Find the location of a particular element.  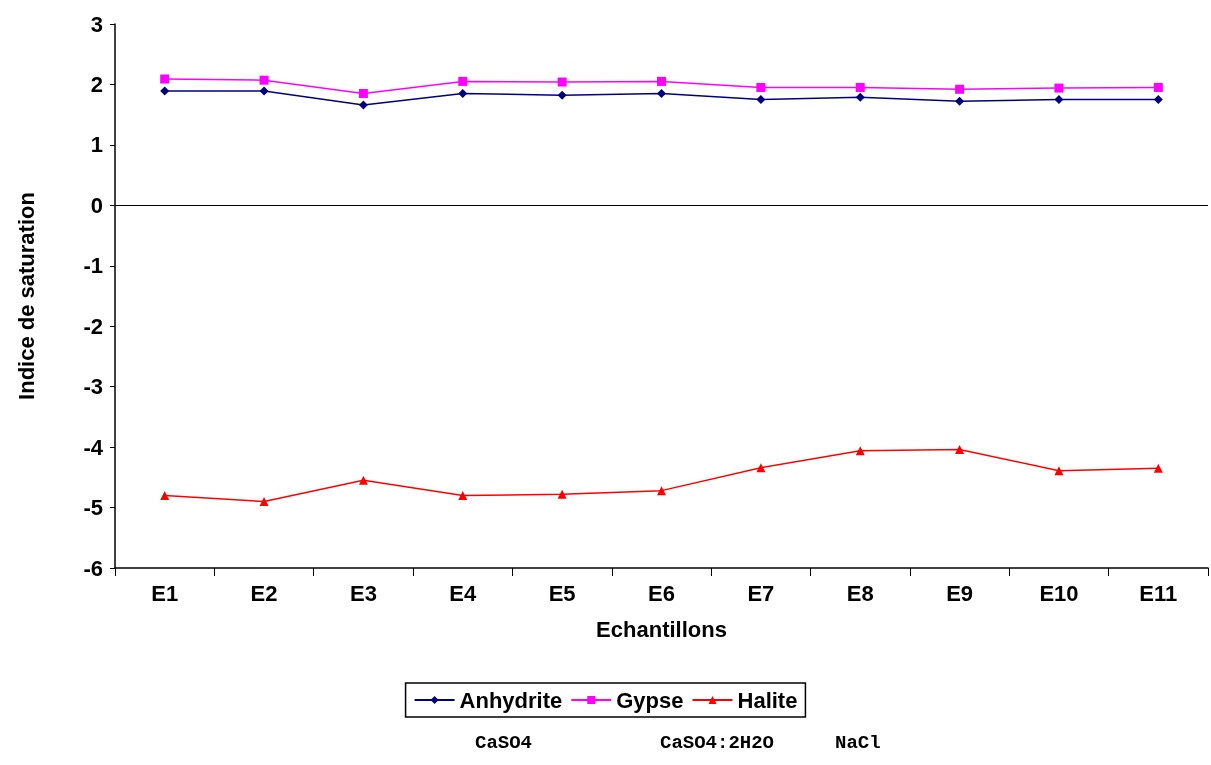

x-tick-label: E7 is located at coordinates (761, 593).